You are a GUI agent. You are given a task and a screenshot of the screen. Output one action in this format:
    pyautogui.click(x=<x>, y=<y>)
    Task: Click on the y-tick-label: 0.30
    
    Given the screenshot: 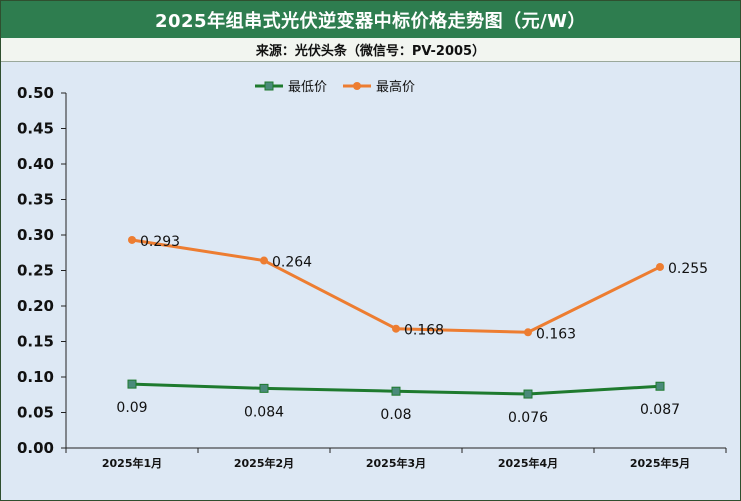 What is the action you would take?
    pyautogui.click(x=35, y=235)
    